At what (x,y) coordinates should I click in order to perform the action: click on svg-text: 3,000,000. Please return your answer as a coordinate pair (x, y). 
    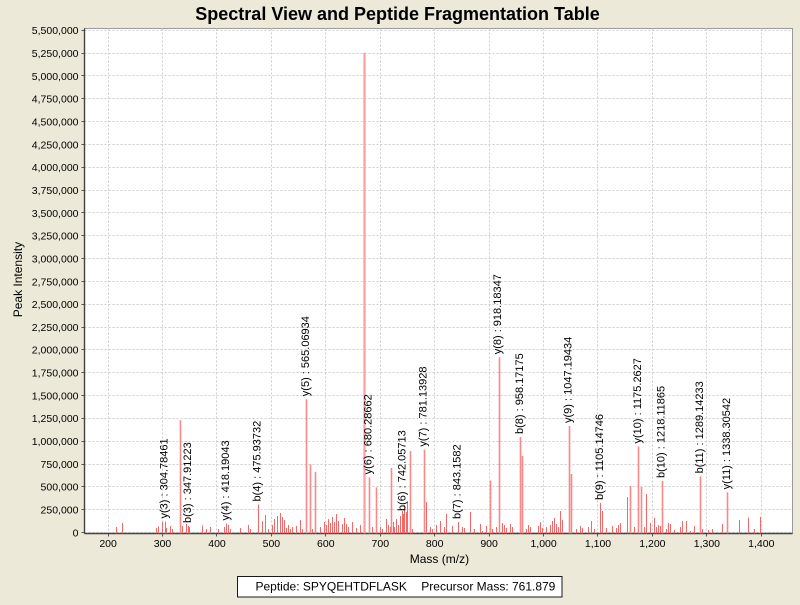
    Looking at the image, I should click on (55, 259).